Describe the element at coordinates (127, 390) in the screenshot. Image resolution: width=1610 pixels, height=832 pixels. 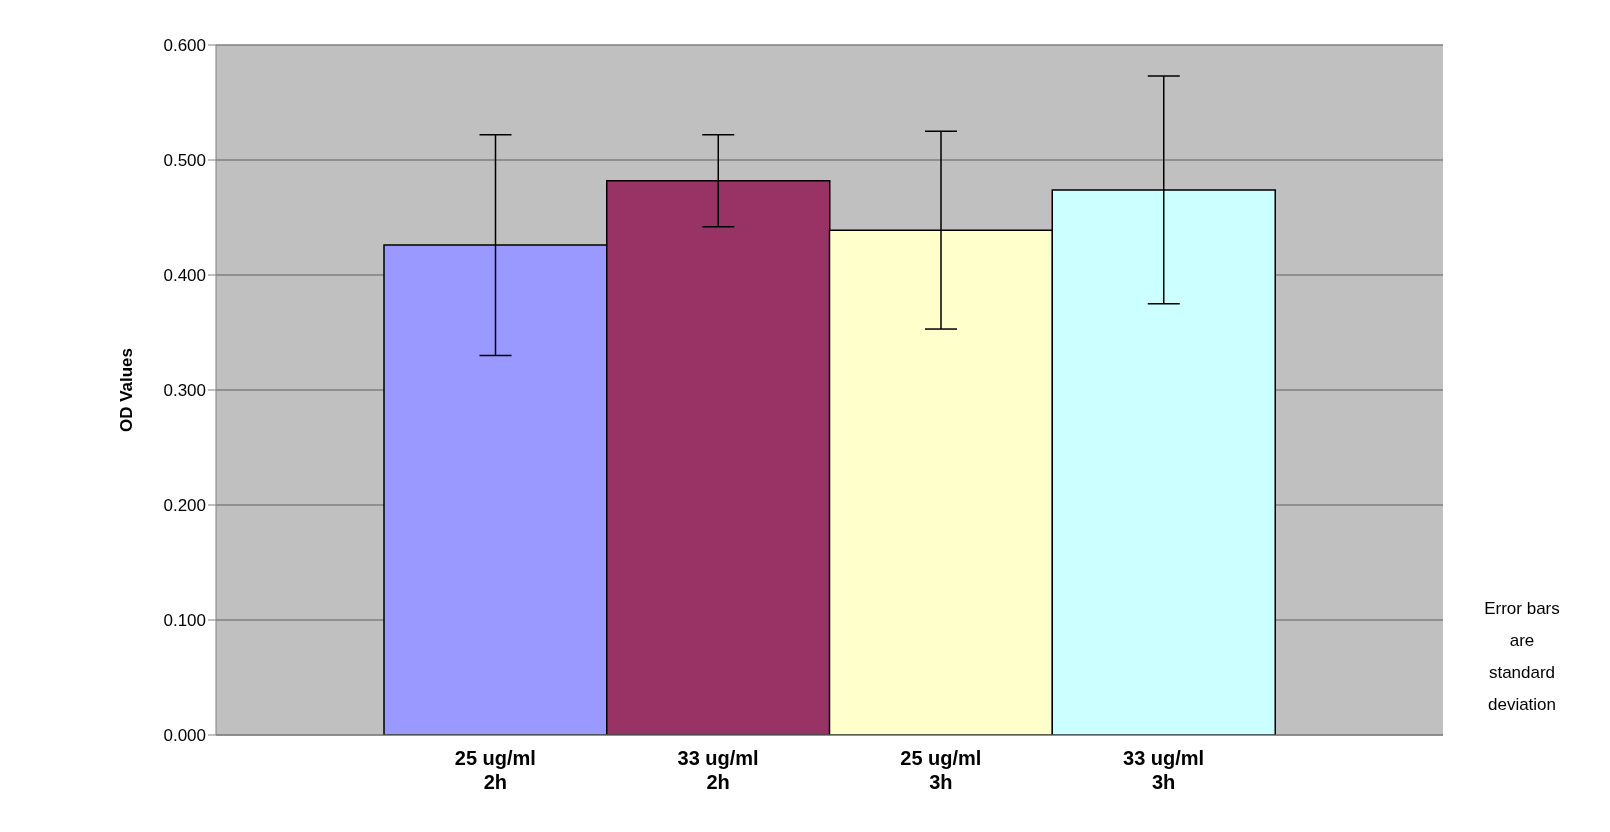
I see `y-axis-title: OD Values` at that location.